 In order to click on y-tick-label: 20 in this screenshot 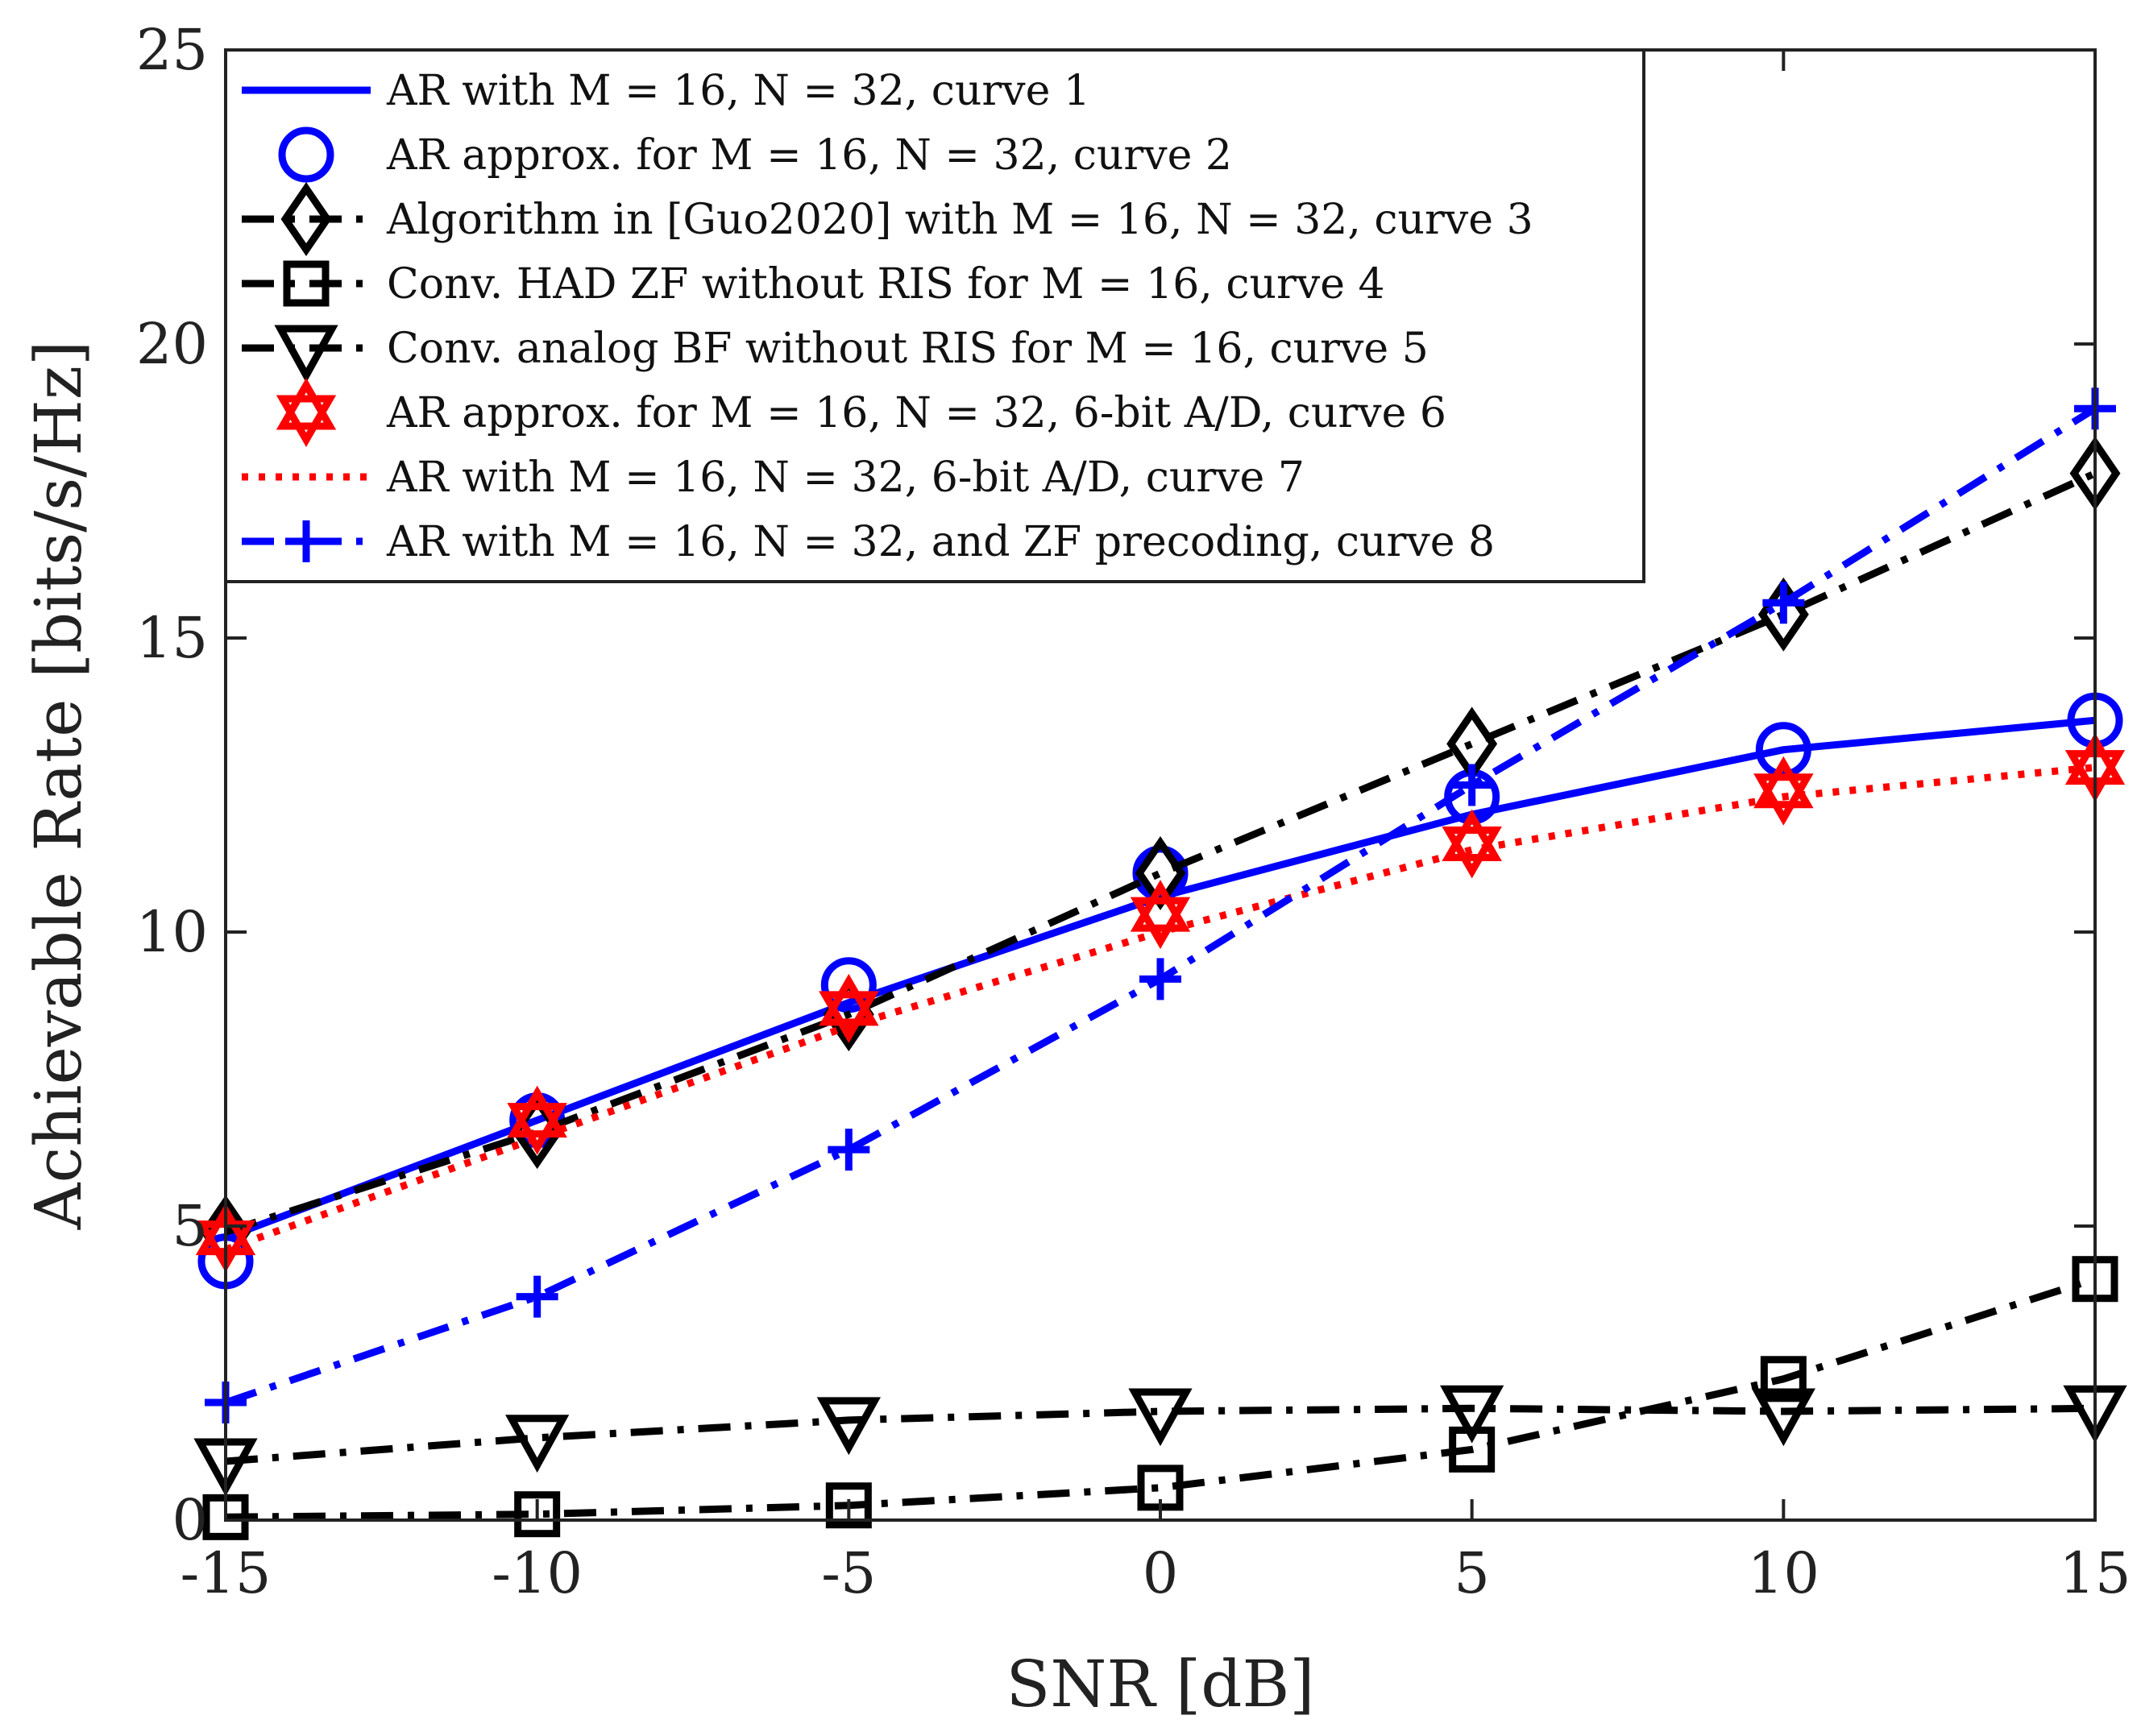, I will do `click(172, 344)`.